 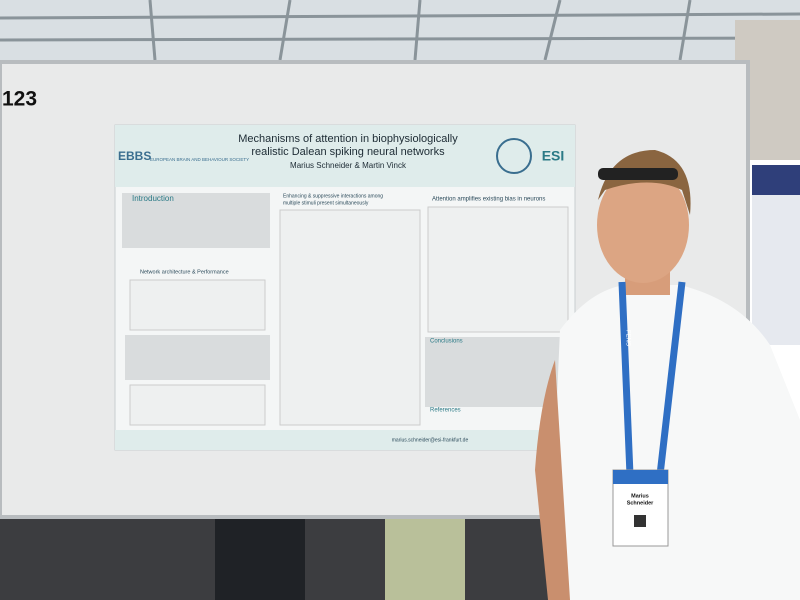 I want to click on section-heading: Network architecture & Performance, so click(x=184, y=272).